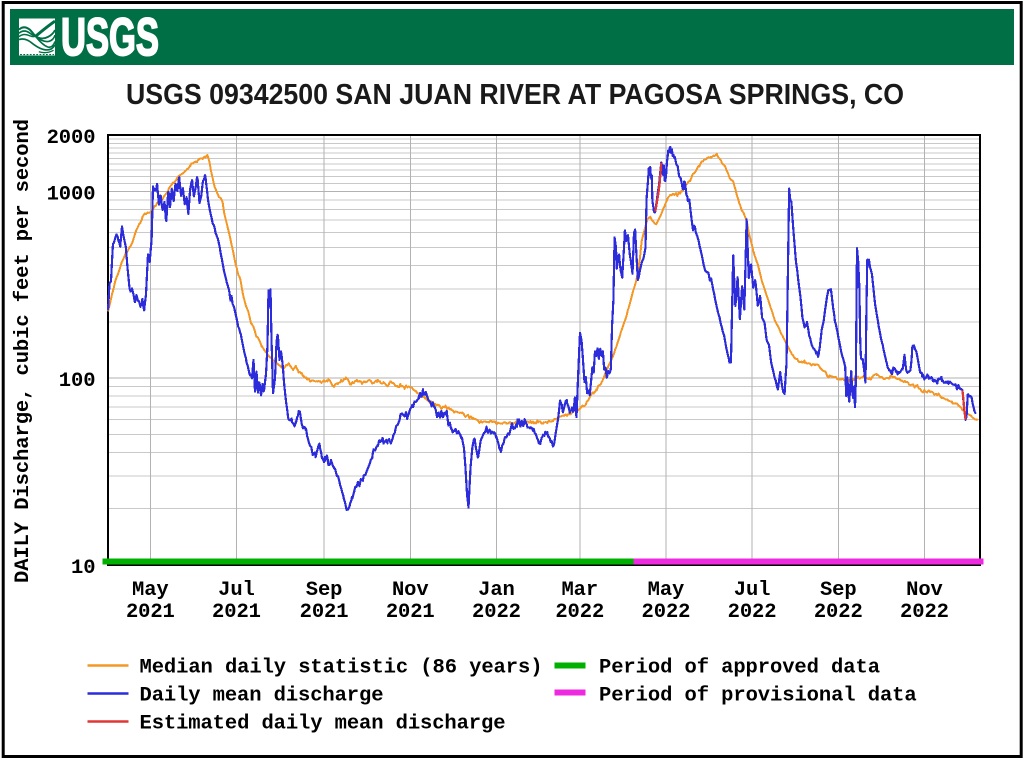  Describe the element at coordinates (323, 724) in the screenshot. I see `svg-text: Estimated daily mean discharge` at that location.